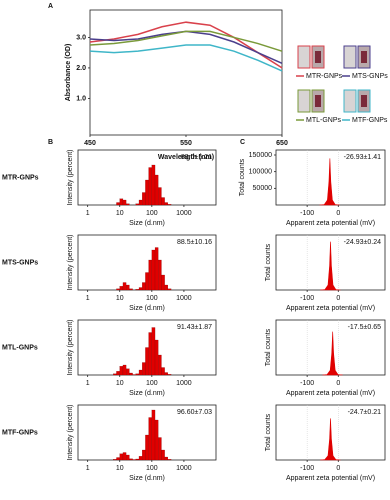  Describe the element at coordinates (186, 143) in the screenshot. I see `x-tick-label: 550` at that location.